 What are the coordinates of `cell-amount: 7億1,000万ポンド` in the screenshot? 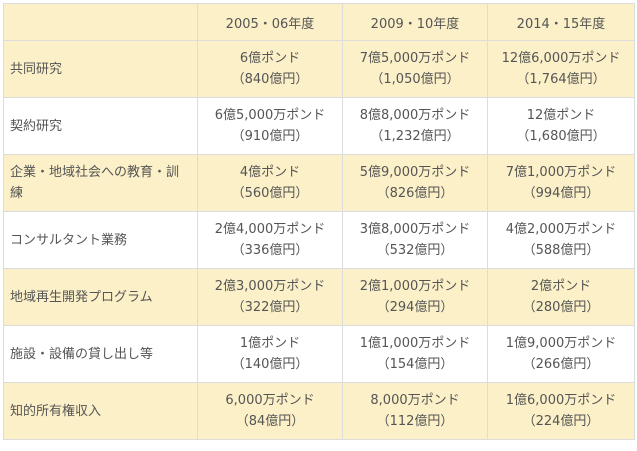 It's located at (561, 172).